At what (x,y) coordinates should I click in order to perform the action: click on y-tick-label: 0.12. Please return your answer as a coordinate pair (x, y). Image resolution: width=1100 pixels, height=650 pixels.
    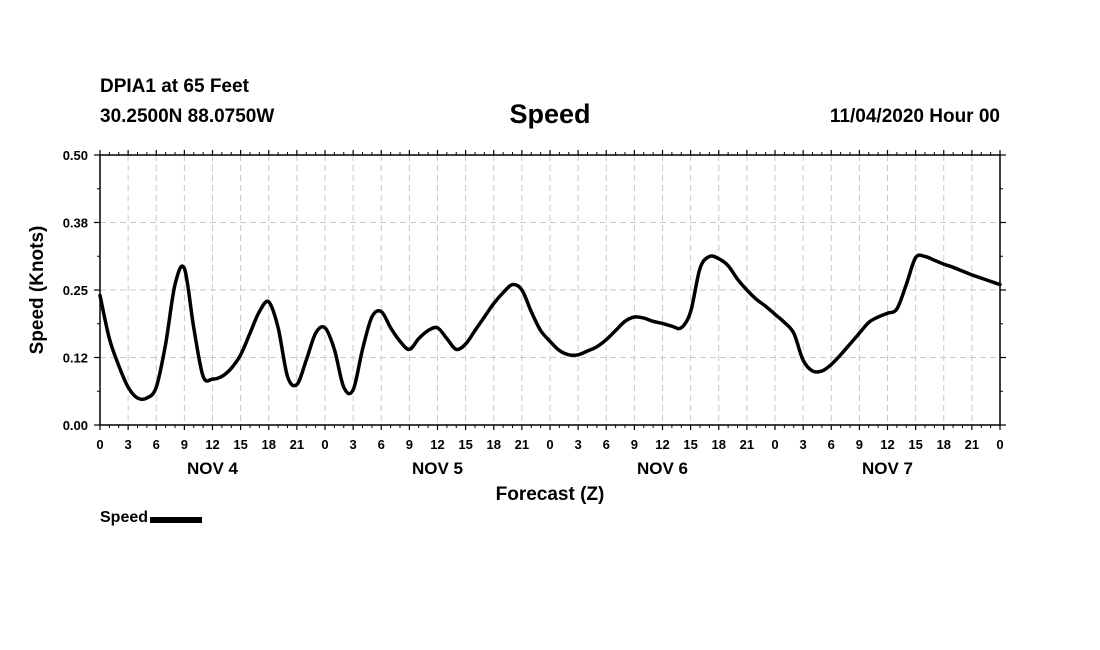
    Looking at the image, I should click on (75, 358).